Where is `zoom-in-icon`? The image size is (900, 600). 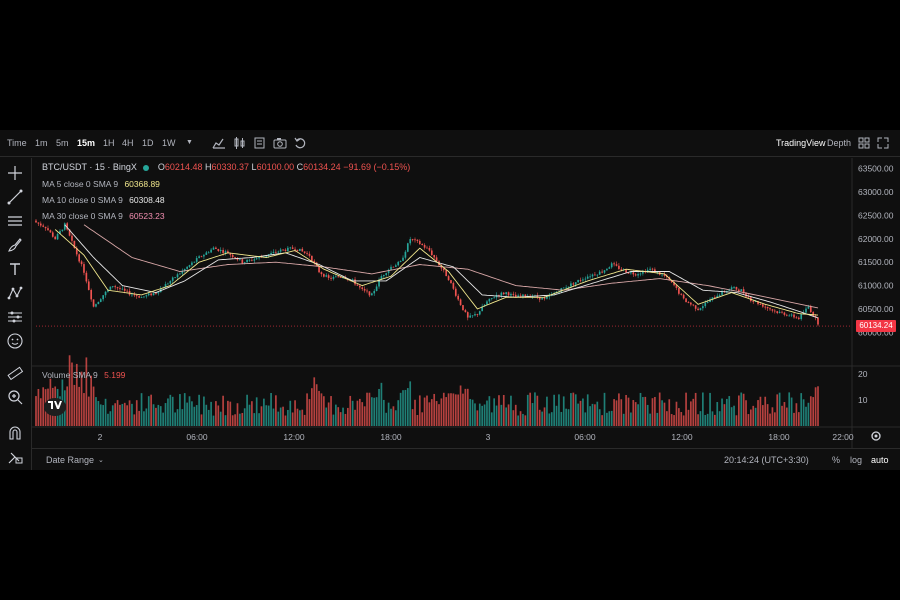
zoom-in-icon is located at coordinates (15, 397).